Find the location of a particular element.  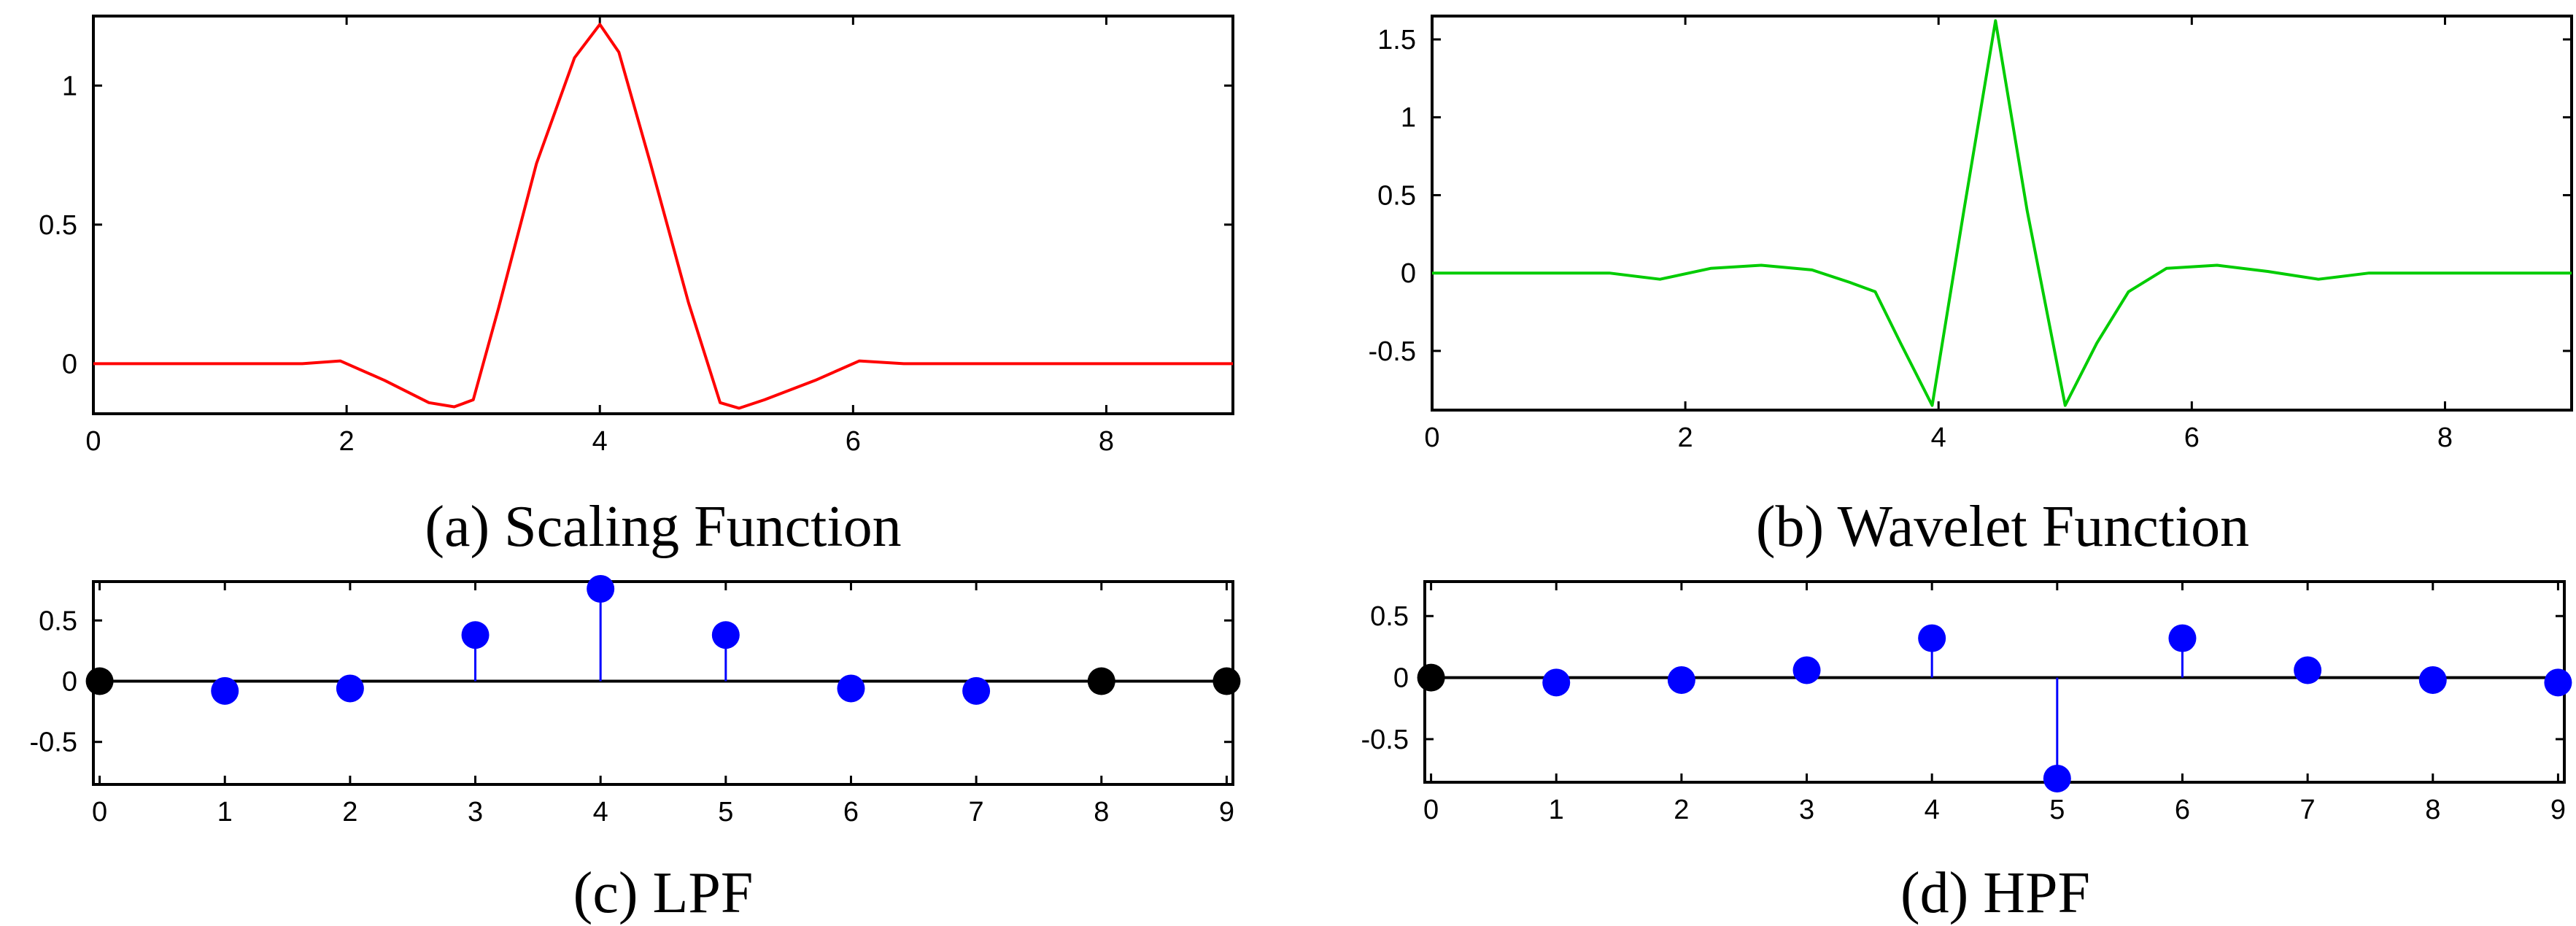

y-tick-label: 1.5 is located at coordinates (1396, 40).